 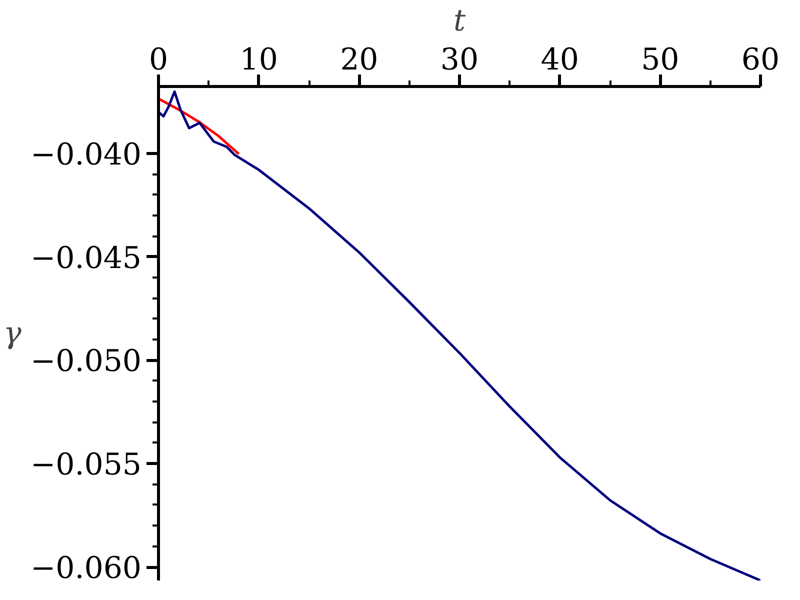 I want to click on y-tick-label: −0.045, so click(x=86, y=258).